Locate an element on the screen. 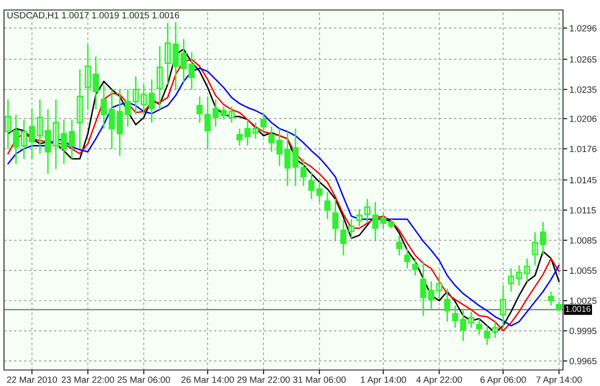 This screenshot has height=386, width=600. x-tick-label: 22 Mar 2010 is located at coordinates (32, 379).